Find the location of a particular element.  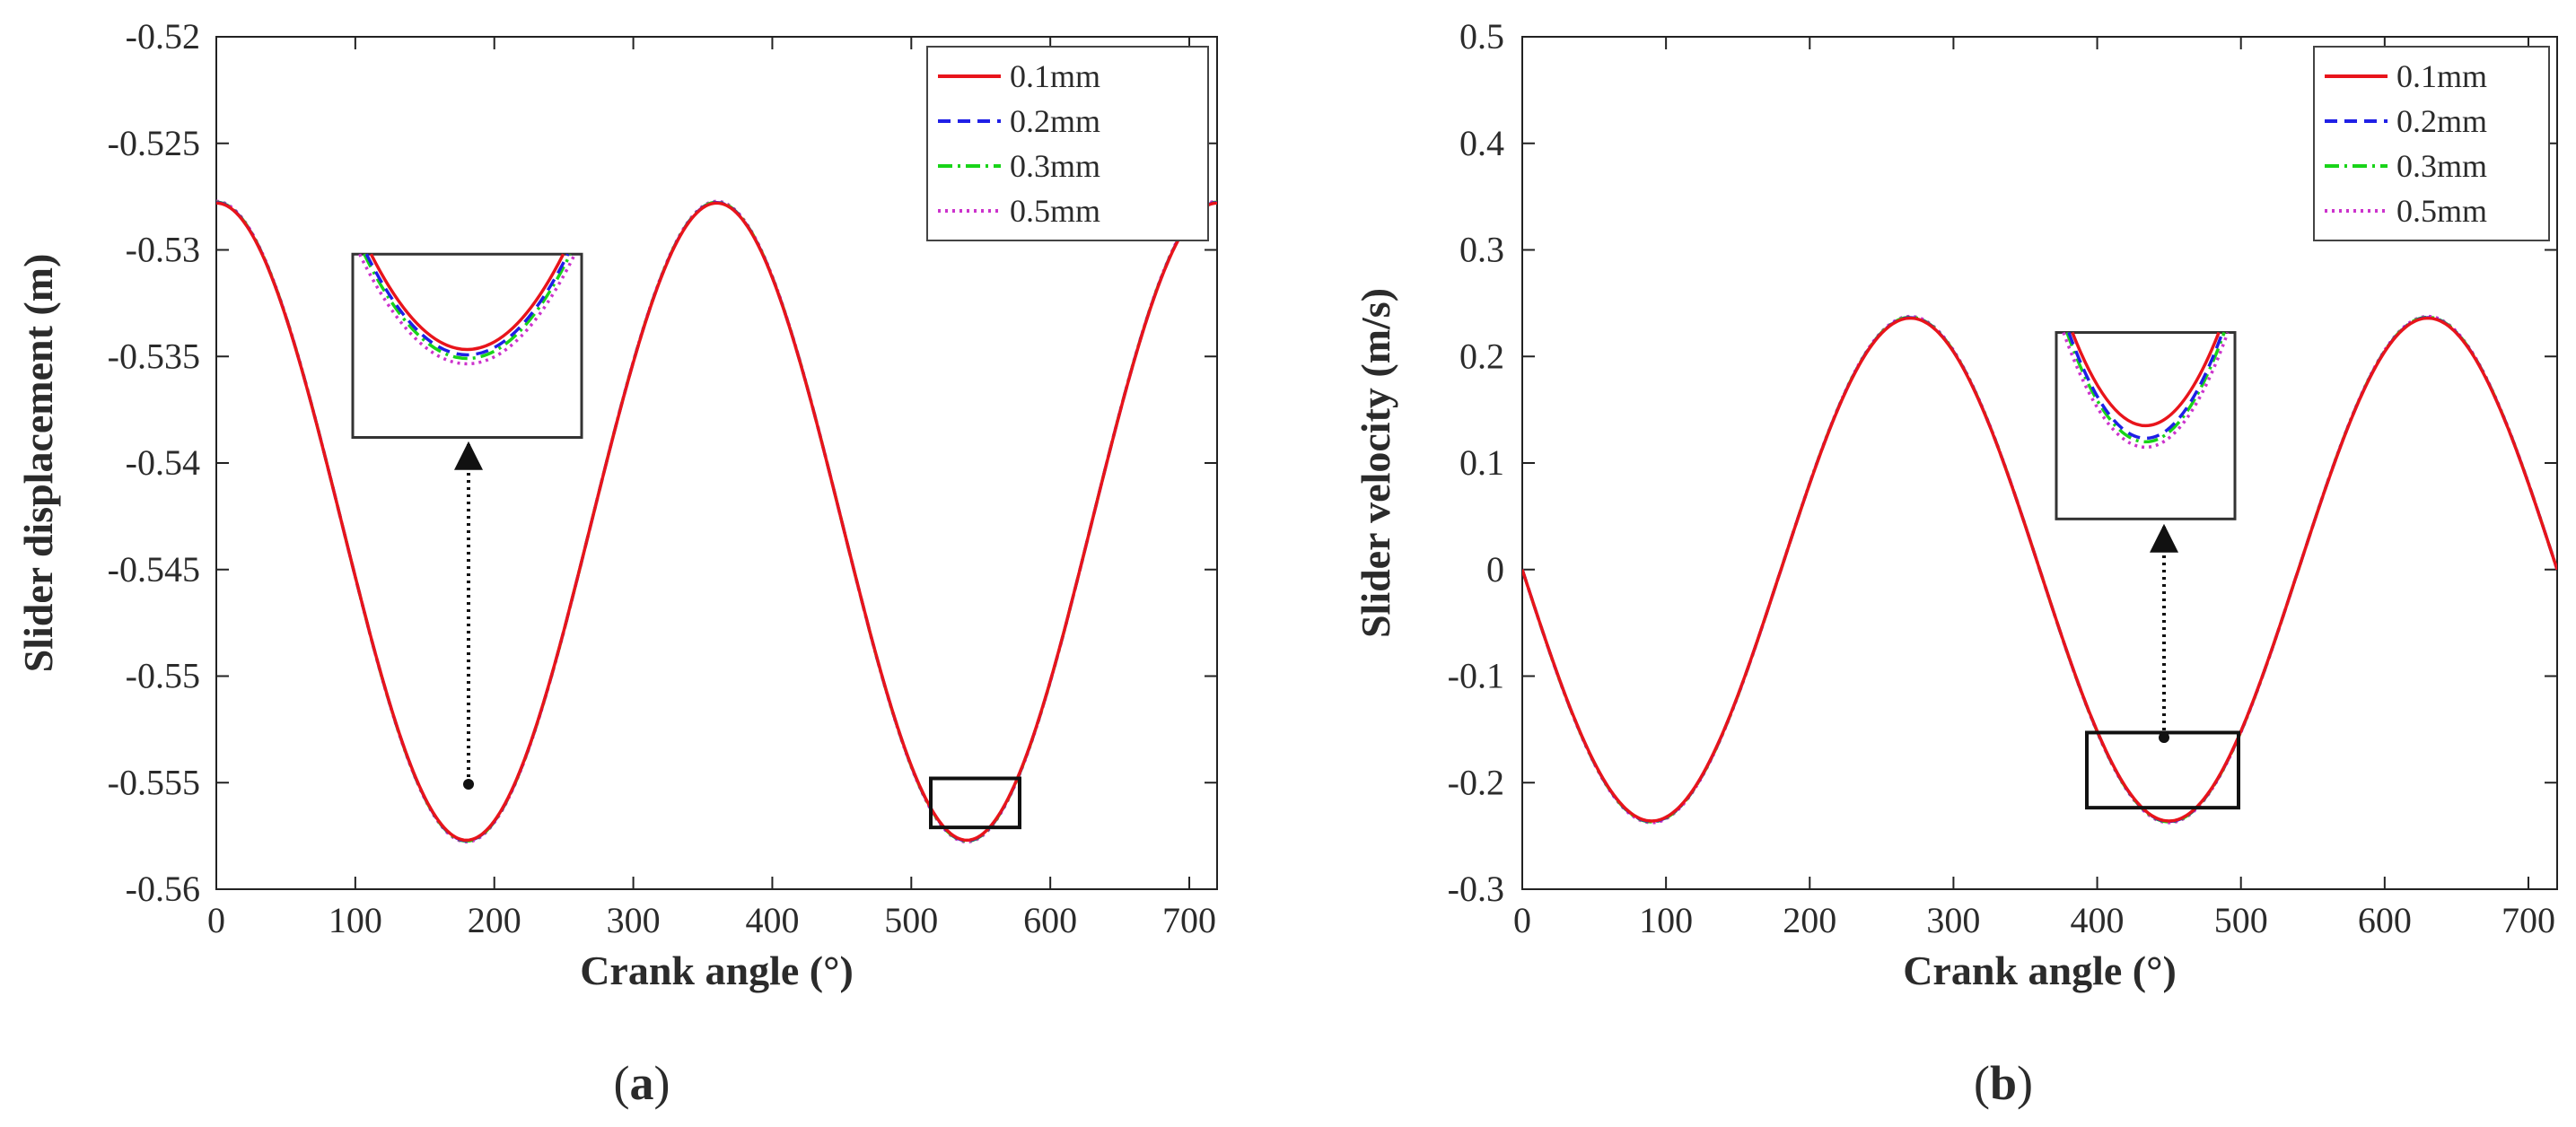

panel-caption: (a) is located at coordinates (642, 1083).